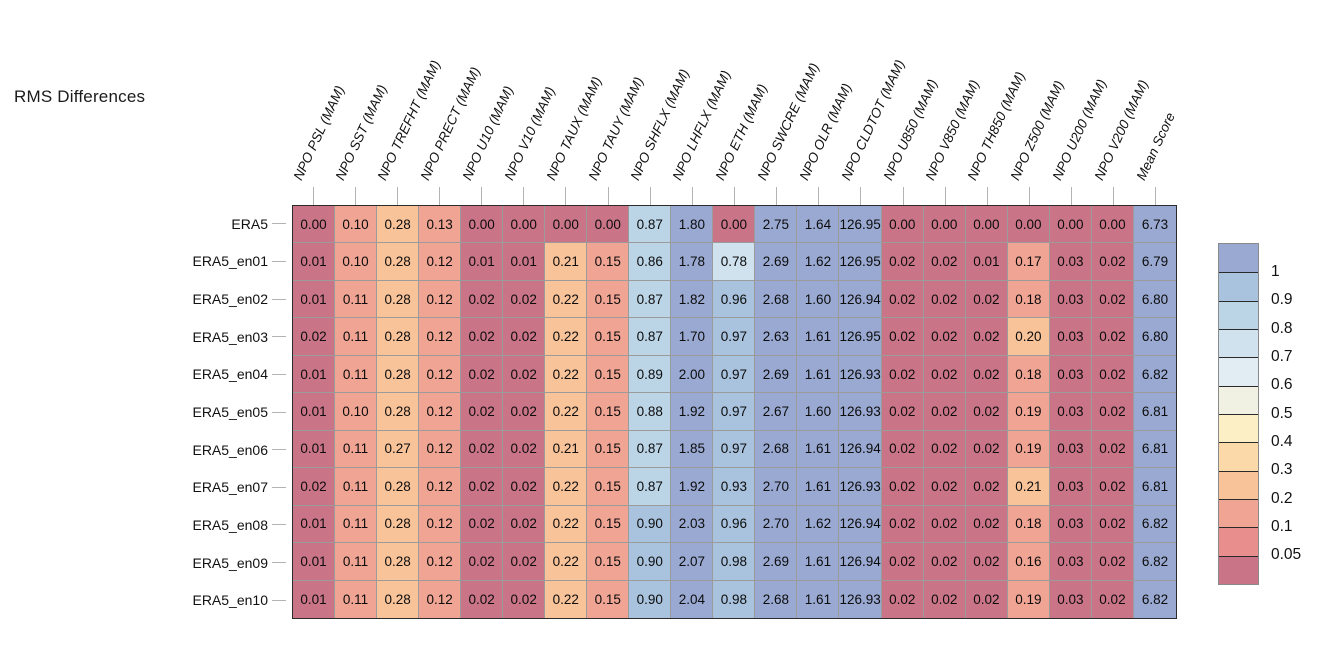 This screenshot has height=651, width=1321. I want to click on heatmap-cell: 1.64, so click(818, 225).